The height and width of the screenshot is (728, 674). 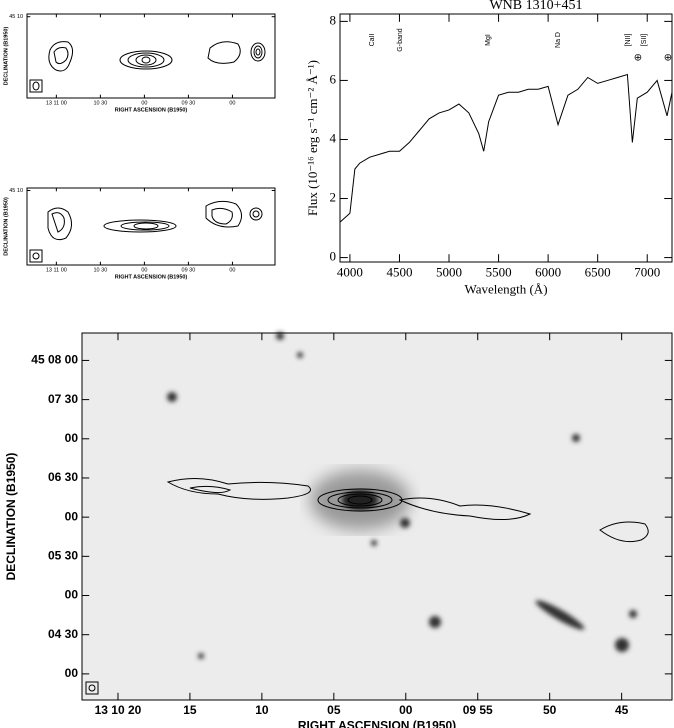 I want to click on y-tick-label: 05 30, so click(x=63, y=556).